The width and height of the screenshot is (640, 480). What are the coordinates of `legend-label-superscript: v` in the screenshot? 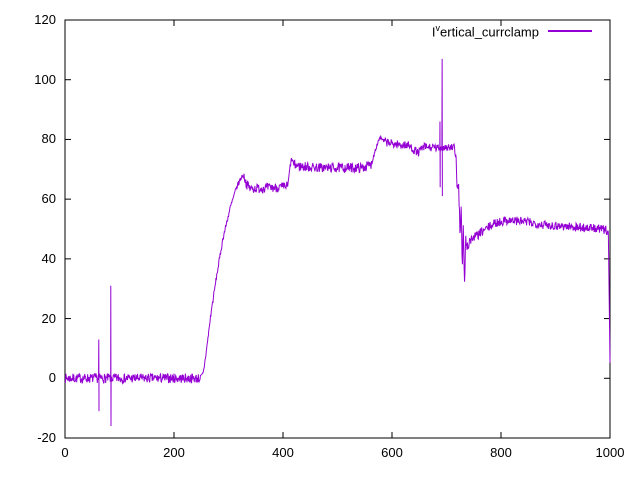 It's located at (438, 28).